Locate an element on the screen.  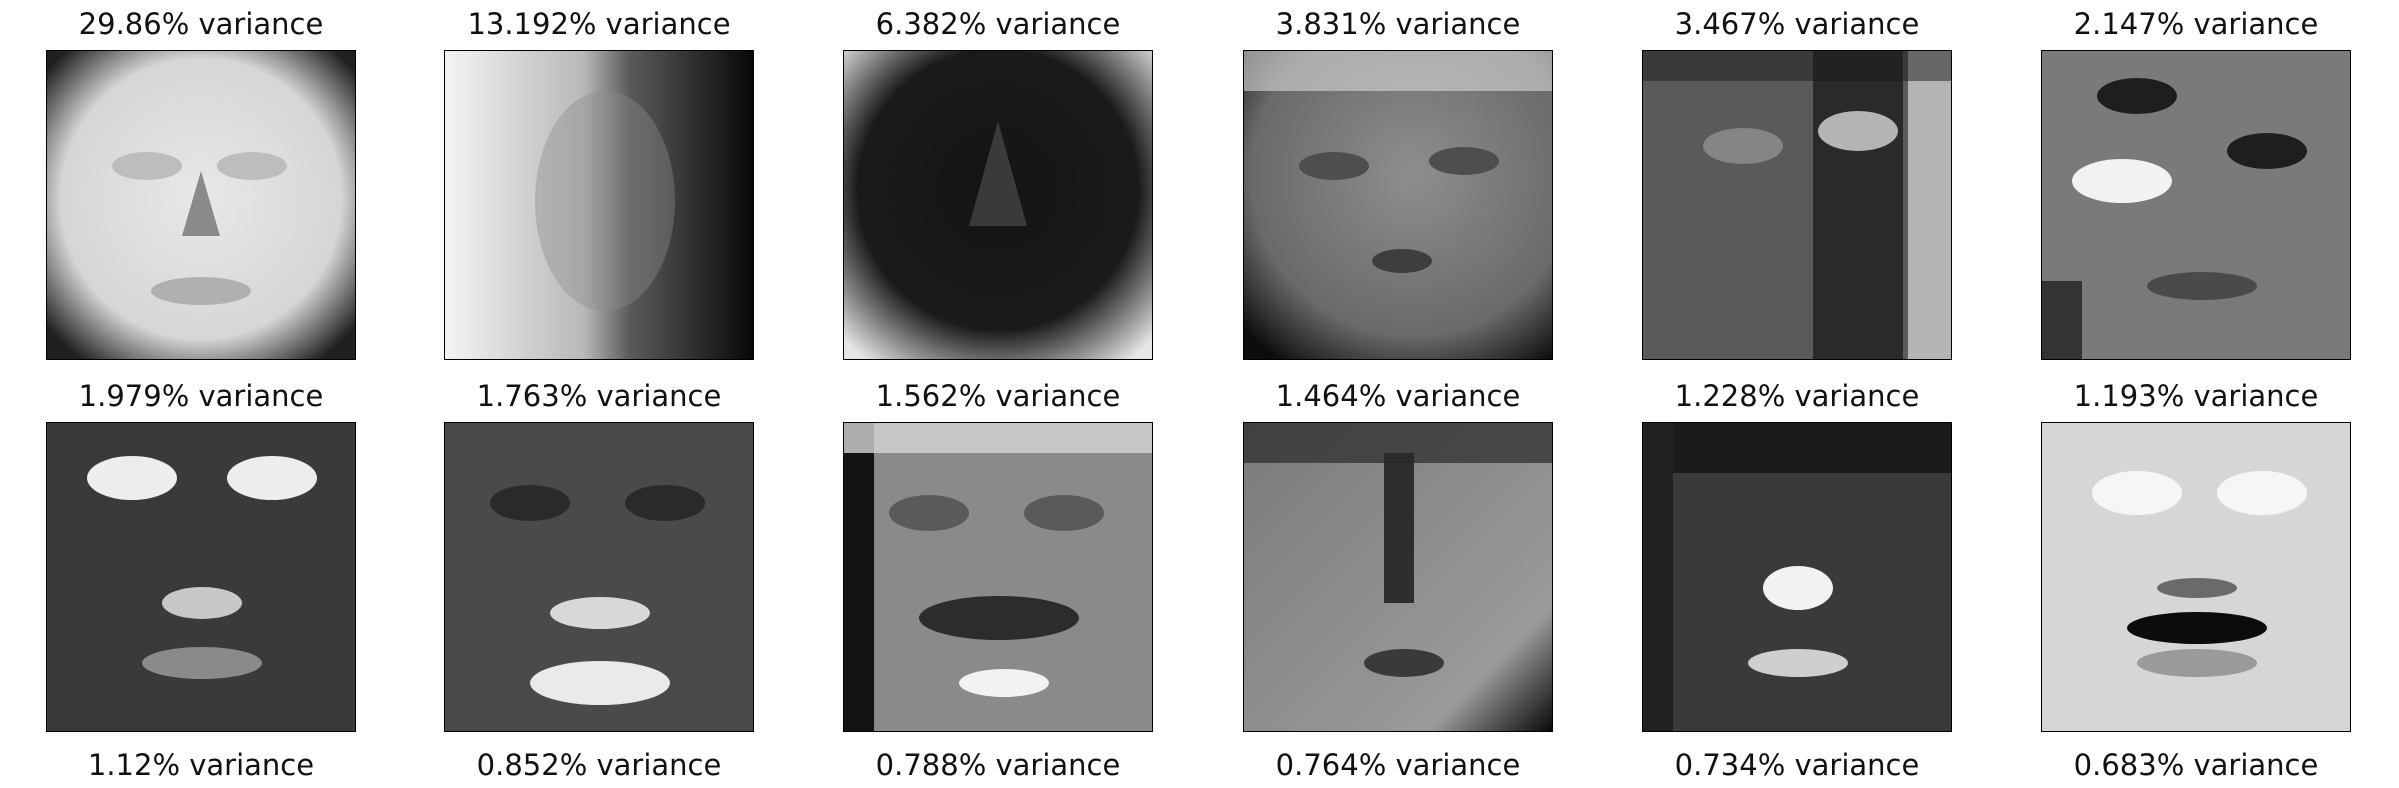
bottom-variance-label: 1.12% variance is located at coordinates (201, 765).